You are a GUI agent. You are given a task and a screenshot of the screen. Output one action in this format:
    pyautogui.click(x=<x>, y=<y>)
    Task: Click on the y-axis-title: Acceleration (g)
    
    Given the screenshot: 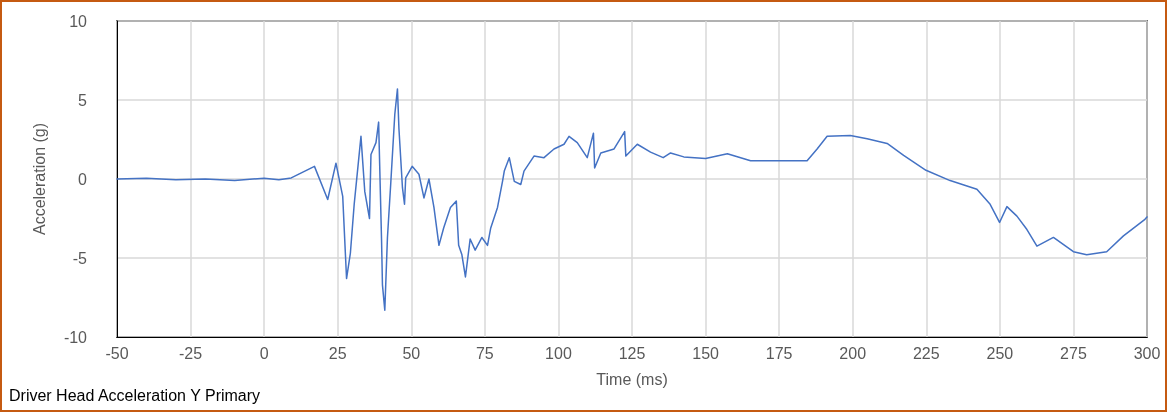 What is the action you would take?
    pyautogui.click(x=39, y=179)
    